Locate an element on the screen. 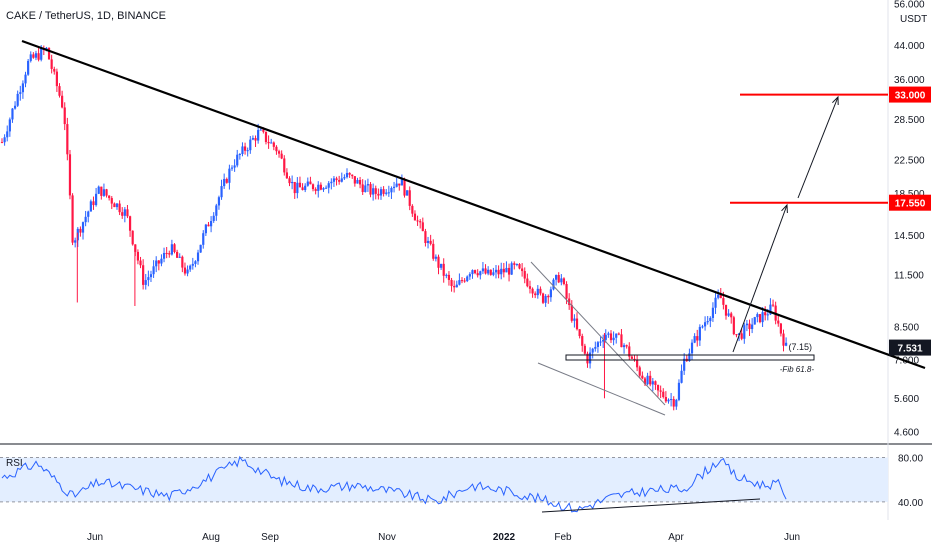 This screenshot has width=932, height=550. price-tick-label: 18.500 is located at coordinates (909, 194).